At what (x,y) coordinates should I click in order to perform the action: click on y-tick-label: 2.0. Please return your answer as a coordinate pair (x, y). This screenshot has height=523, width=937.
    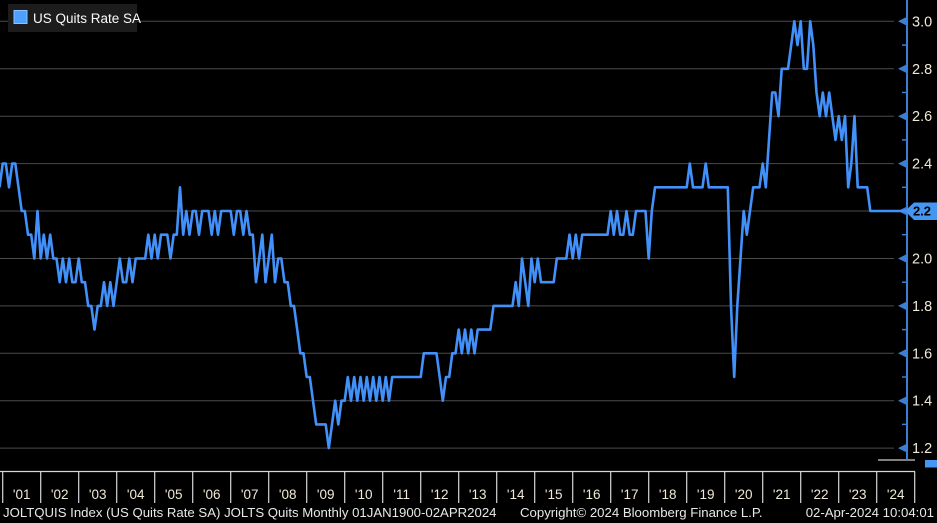
    Looking at the image, I should click on (922, 260).